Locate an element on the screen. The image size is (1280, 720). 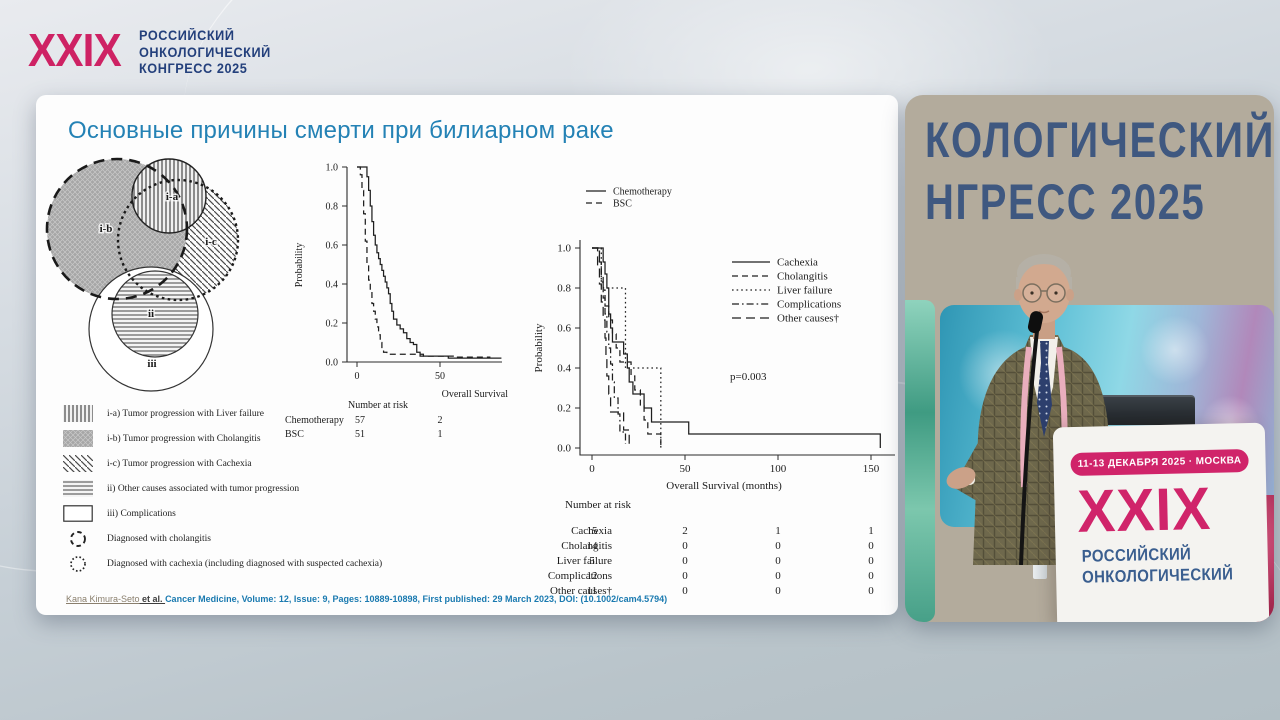
hlines-swatch-icon is located at coordinates (78, 488).